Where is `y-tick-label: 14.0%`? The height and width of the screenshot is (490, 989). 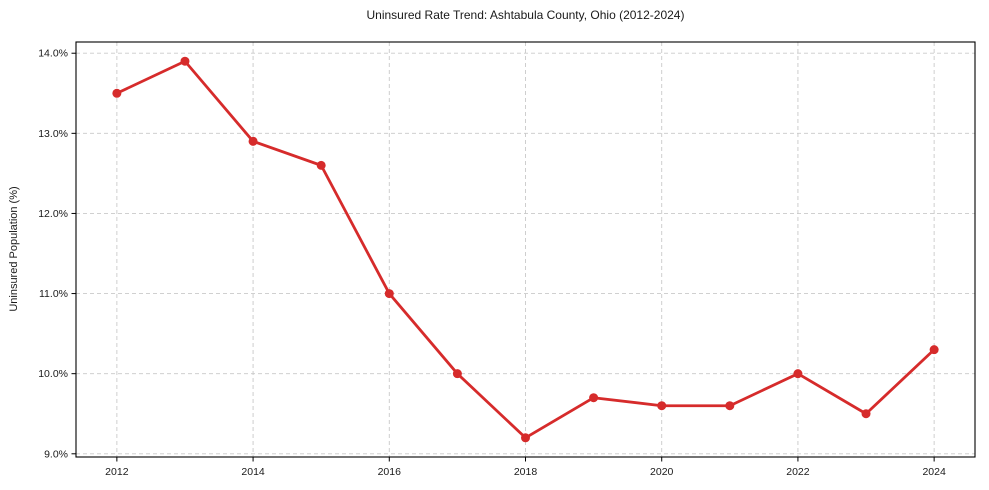 y-tick-label: 14.0% is located at coordinates (53, 54).